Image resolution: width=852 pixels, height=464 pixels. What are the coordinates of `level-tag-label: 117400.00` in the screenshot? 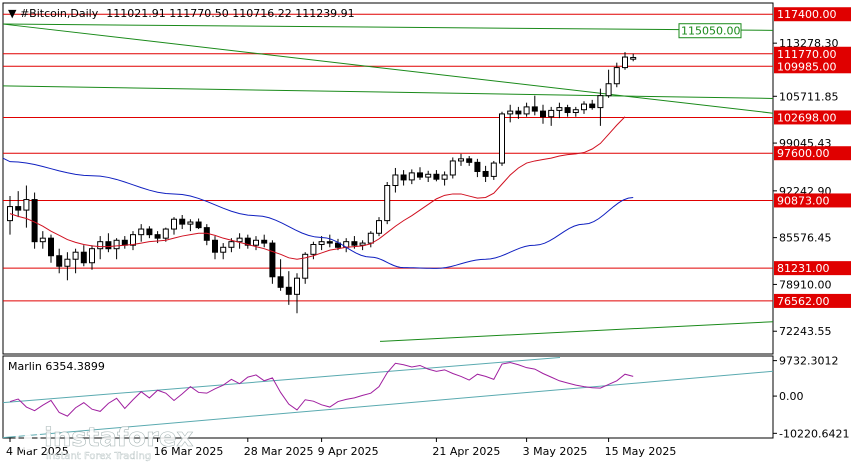 It's located at (807, 14).